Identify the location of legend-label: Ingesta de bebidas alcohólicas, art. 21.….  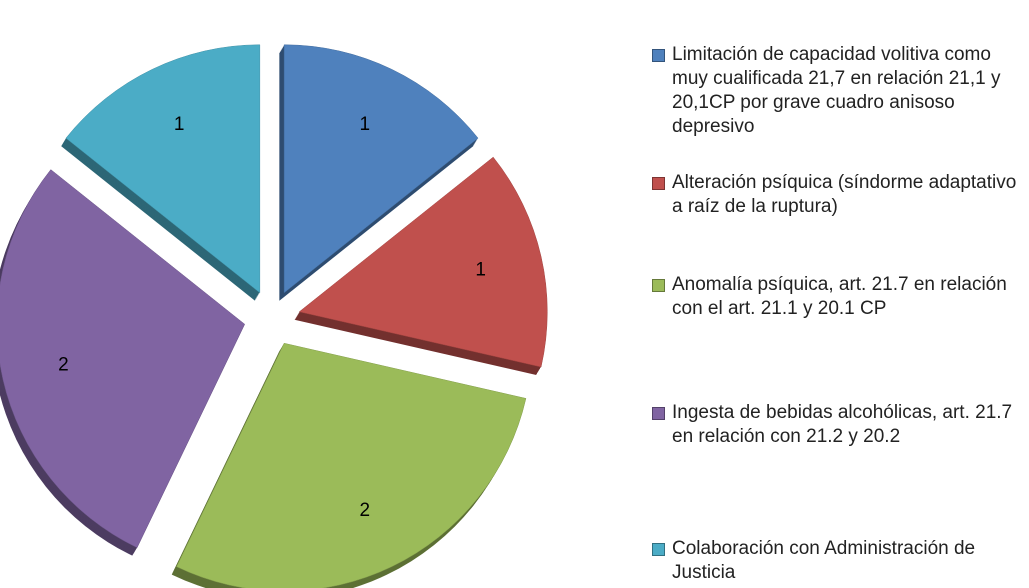
(842, 424).